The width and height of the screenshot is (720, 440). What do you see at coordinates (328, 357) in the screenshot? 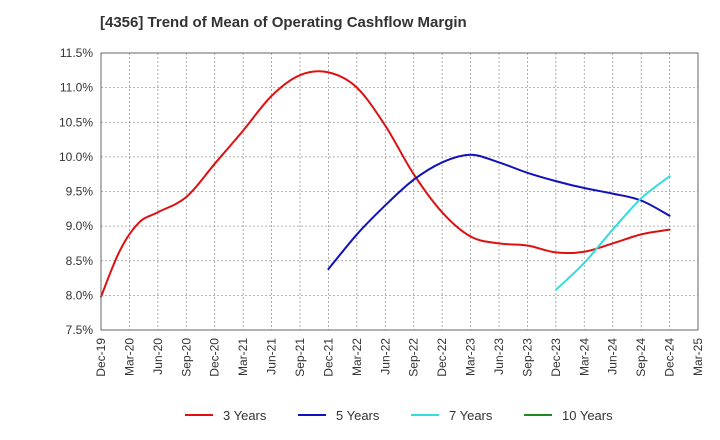
I see `x-tick-label: Dec-21` at bounding box center [328, 357].